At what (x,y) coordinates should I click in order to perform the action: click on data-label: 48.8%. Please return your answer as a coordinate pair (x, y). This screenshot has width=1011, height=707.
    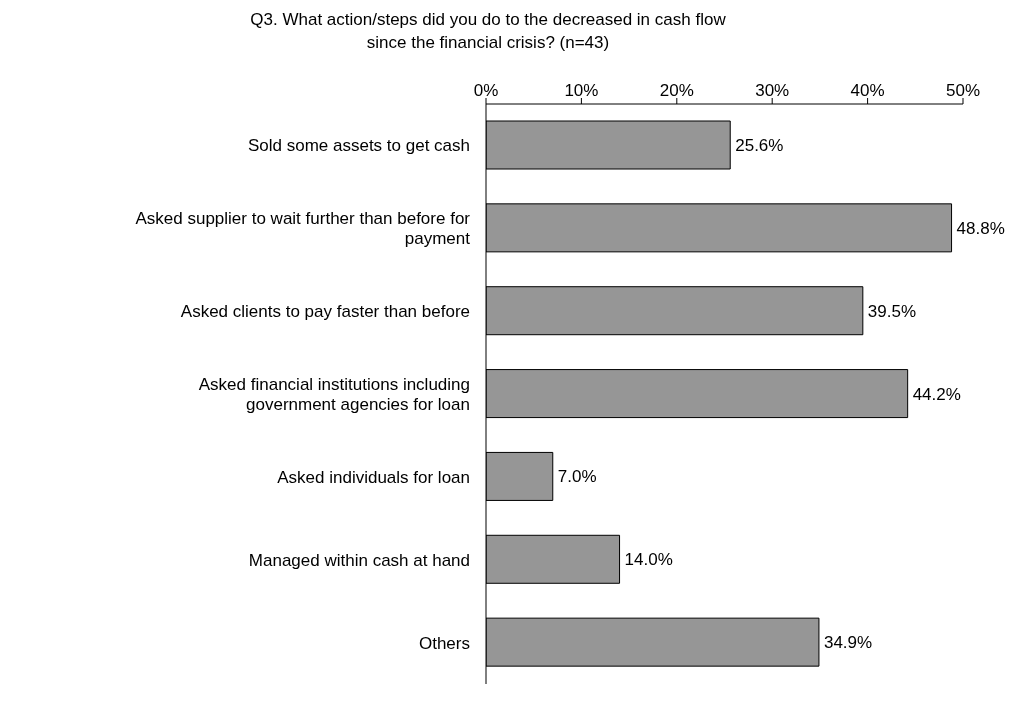
    Looking at the image, I should click on (980, 228).